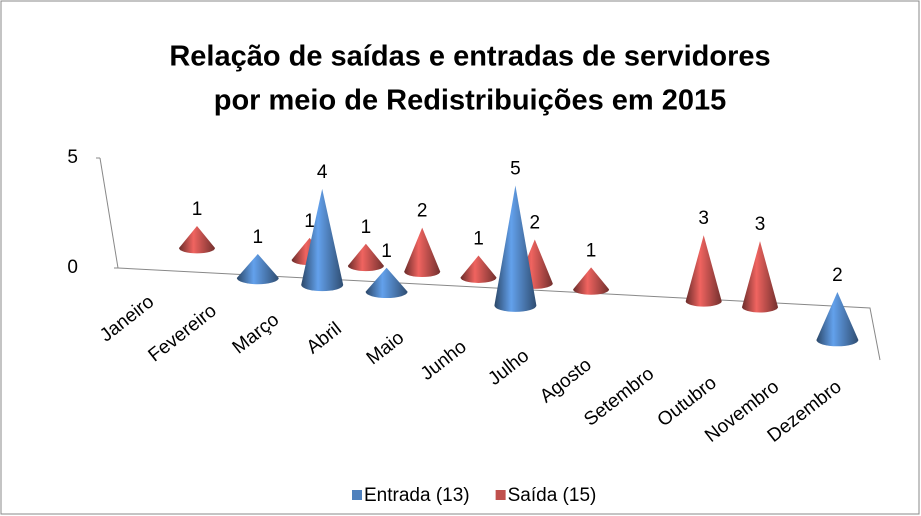 The width and height of the screenshot is (921, 516). Describe the element at coordinates (470, 101) in the screenshot. I see `chart-title: por meio de Redistribuições em 2015` at that location.